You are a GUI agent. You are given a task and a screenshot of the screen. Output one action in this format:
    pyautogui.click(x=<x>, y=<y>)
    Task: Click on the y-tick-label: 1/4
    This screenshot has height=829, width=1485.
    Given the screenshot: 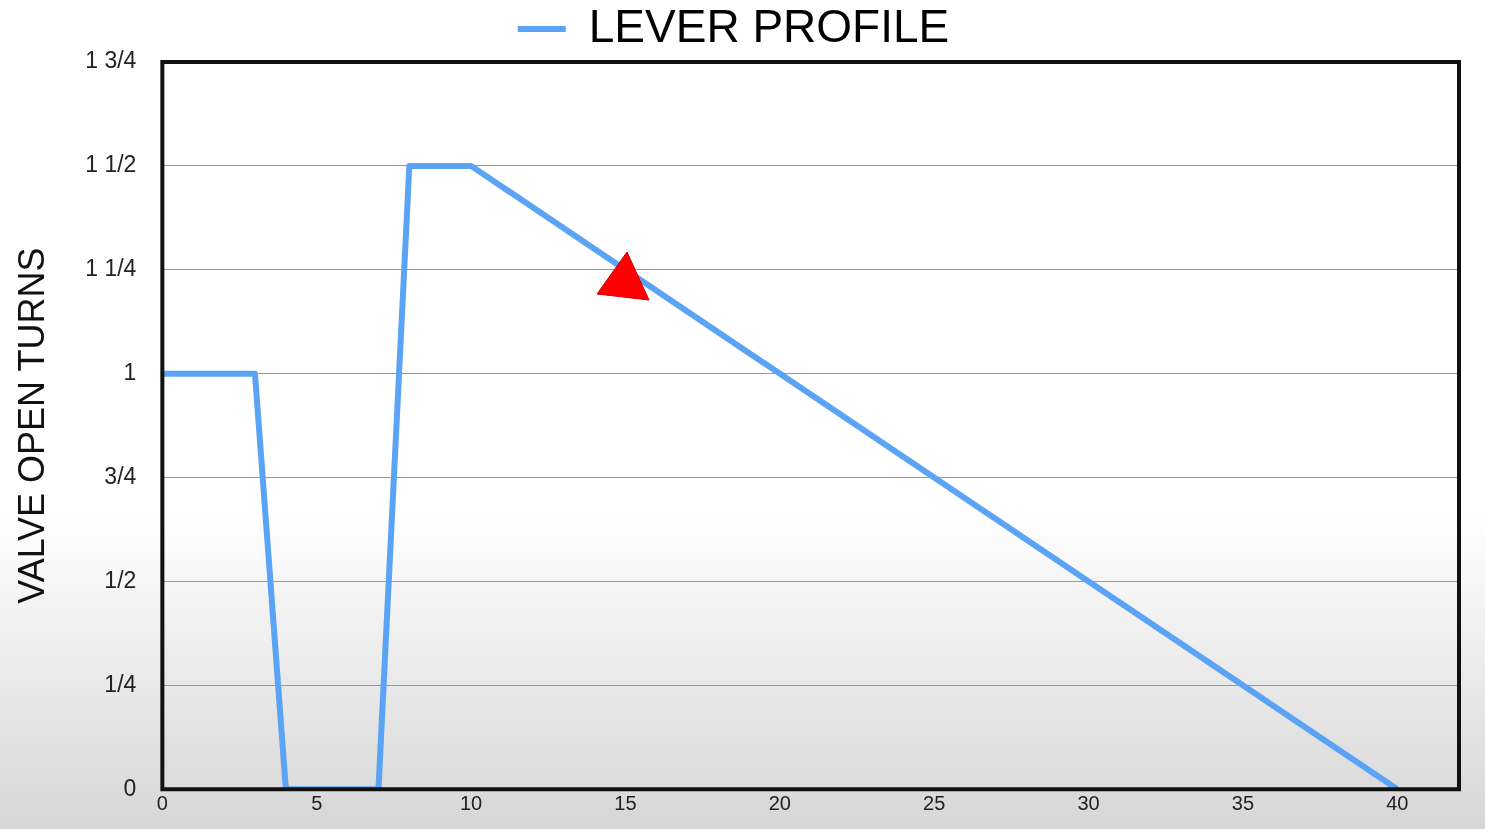 What is the action you would take?
    pyautogui.click(x=120, y=683)
    